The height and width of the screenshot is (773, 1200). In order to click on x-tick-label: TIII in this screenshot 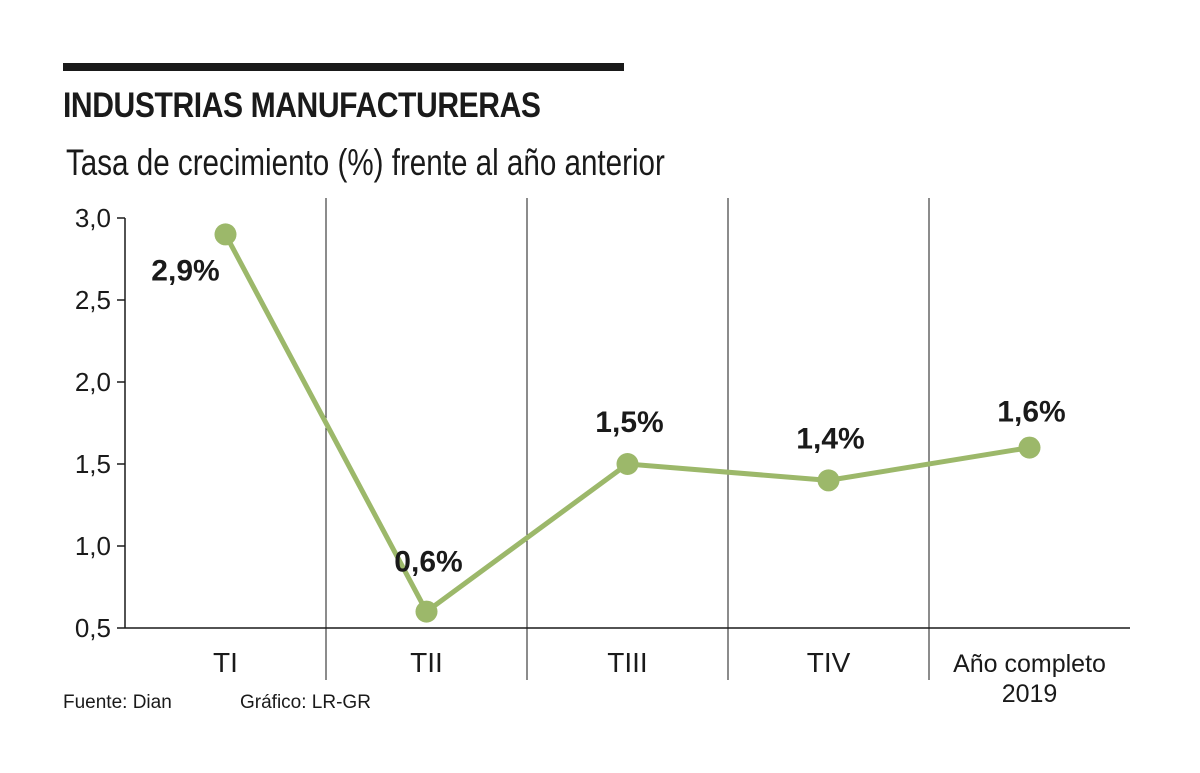, I will do `click(627, 662)`.